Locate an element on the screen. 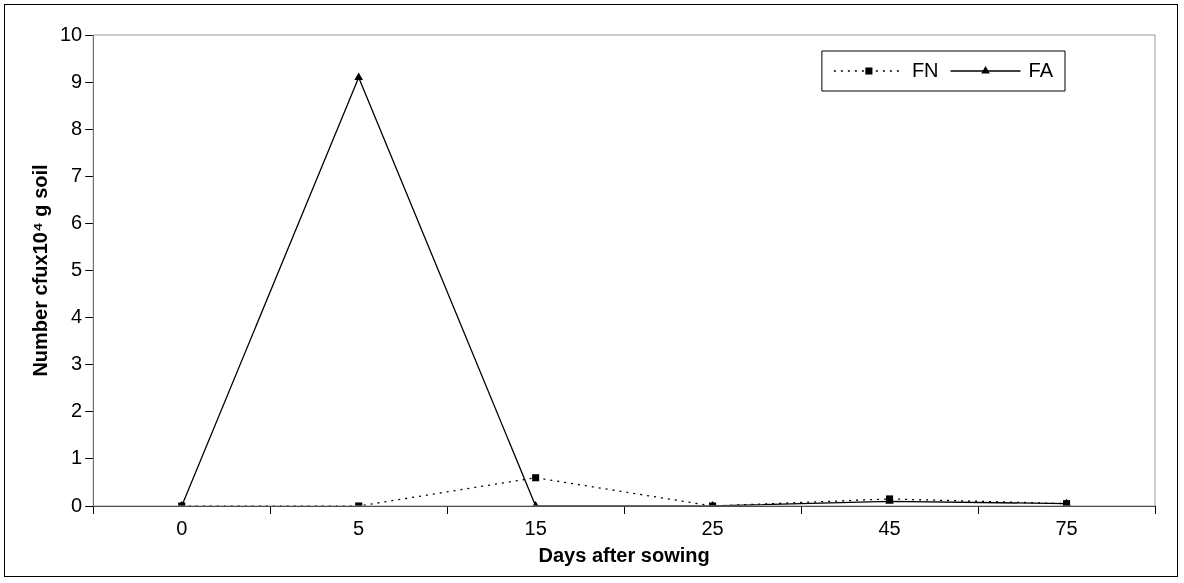  y-tick-label: 9 is located at coordinates (77, 80).